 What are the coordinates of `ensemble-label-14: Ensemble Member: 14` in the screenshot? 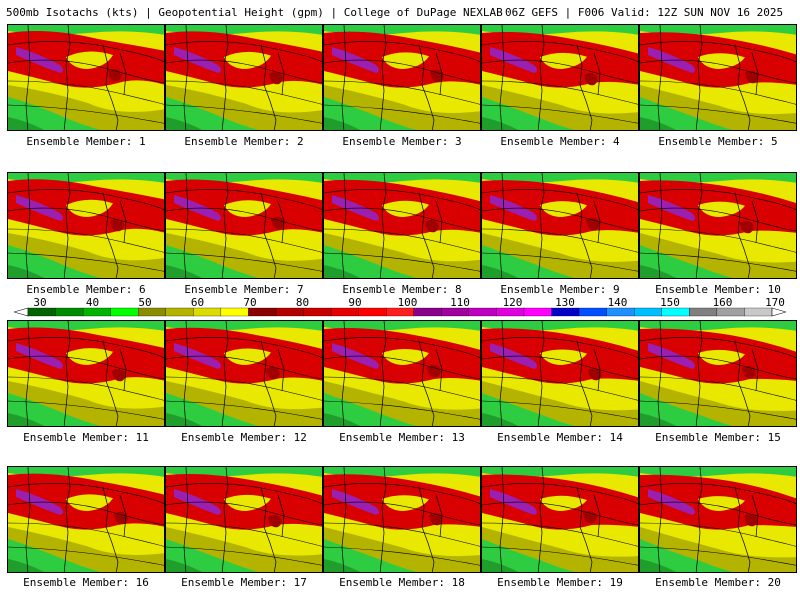 It's located at (560, 437).